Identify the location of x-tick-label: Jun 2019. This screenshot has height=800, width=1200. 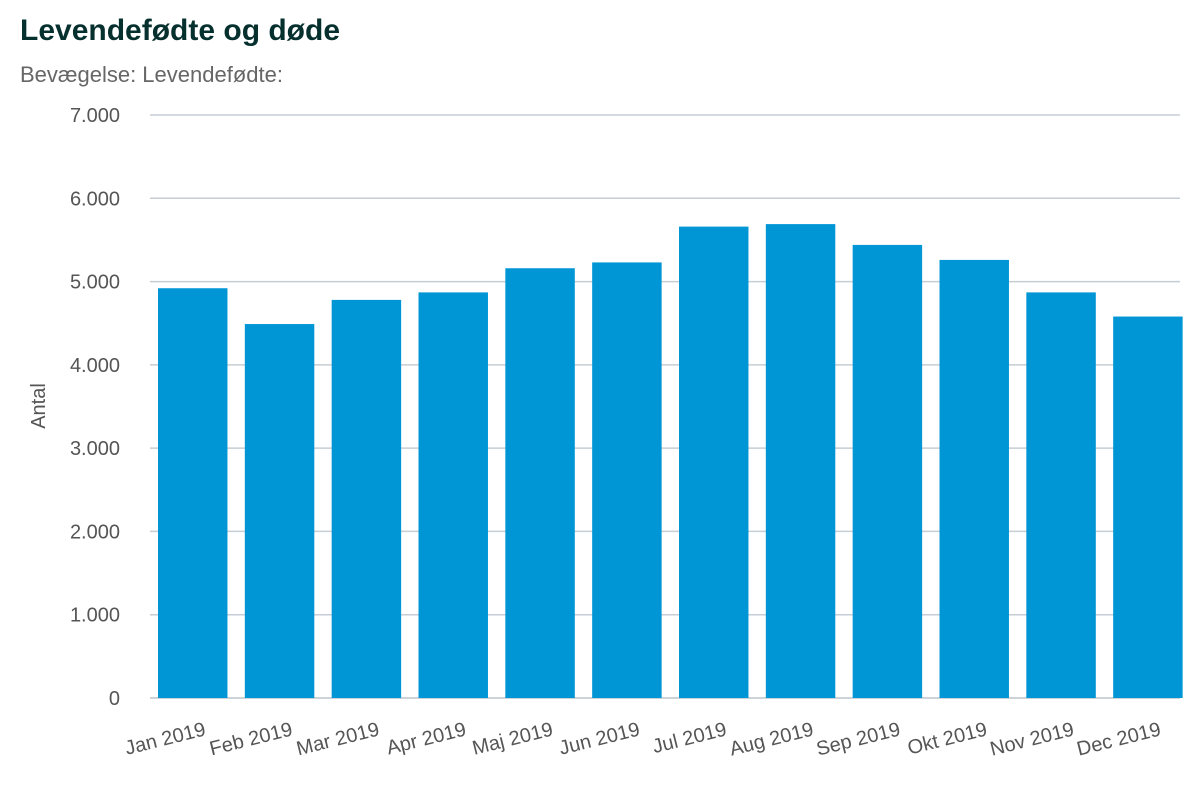
(599, 739).